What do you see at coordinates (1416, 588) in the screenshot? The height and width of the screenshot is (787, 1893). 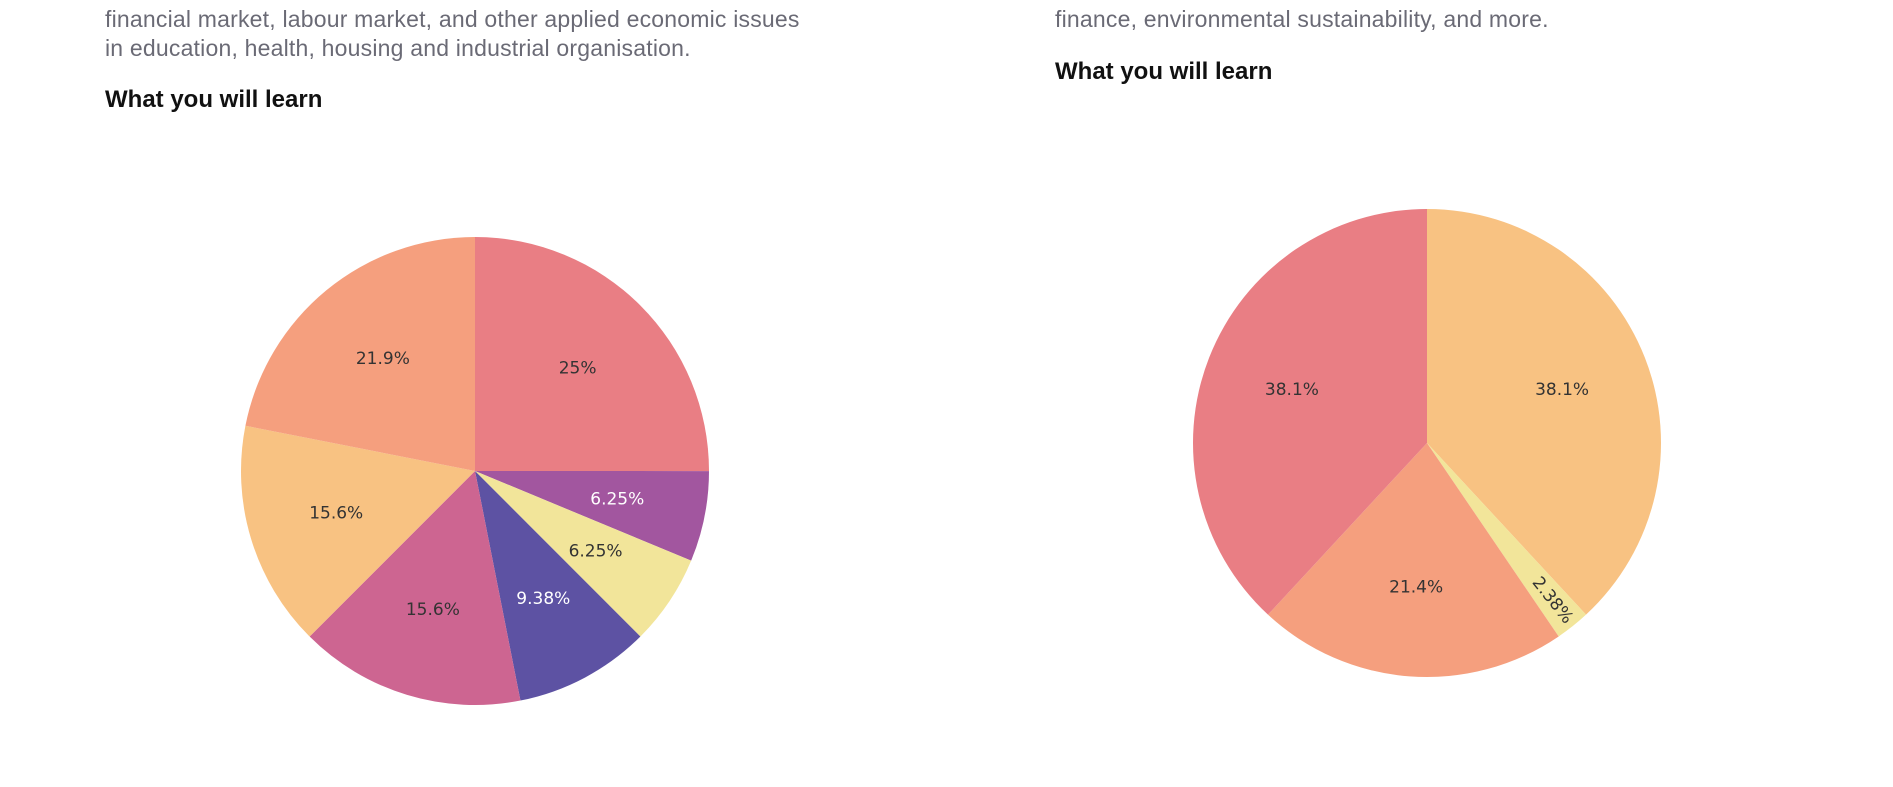 I see `pie-slice-label: 21.4%` at bounding box center [1416, 588].